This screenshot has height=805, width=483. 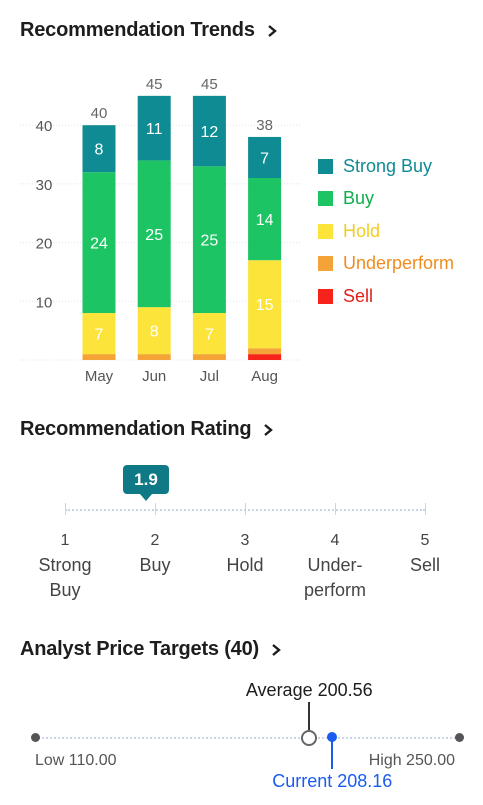 What do you see at coordinates (334, 590) in the screenshot?
I see `rating-scale-text: perform` at bounding box center [334, 590].